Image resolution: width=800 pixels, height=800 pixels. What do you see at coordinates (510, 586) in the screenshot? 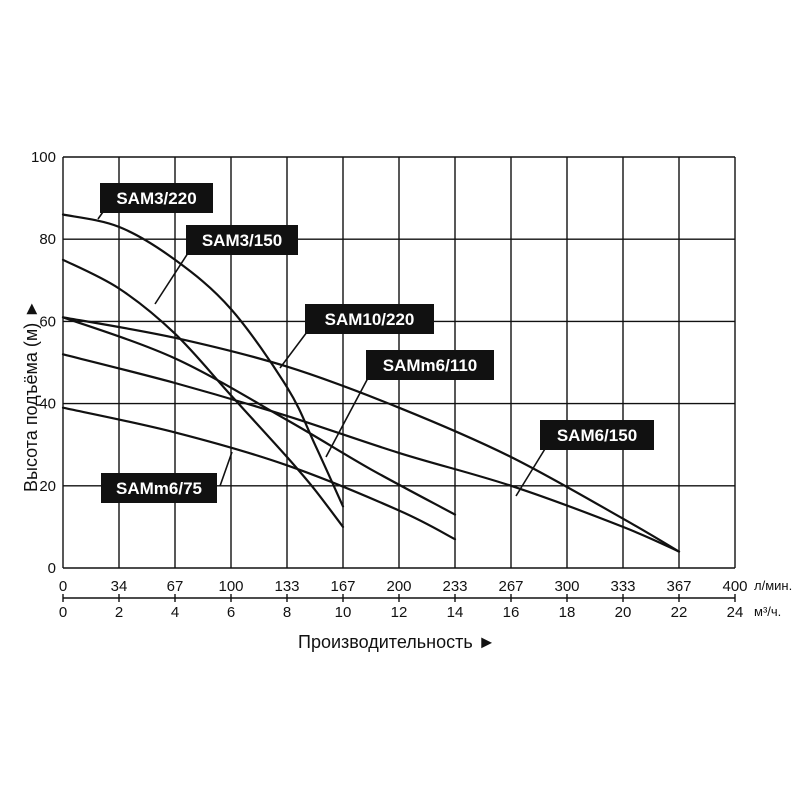
I see `x-tick-lpm-267: 267` at bounding box center [510, 586].